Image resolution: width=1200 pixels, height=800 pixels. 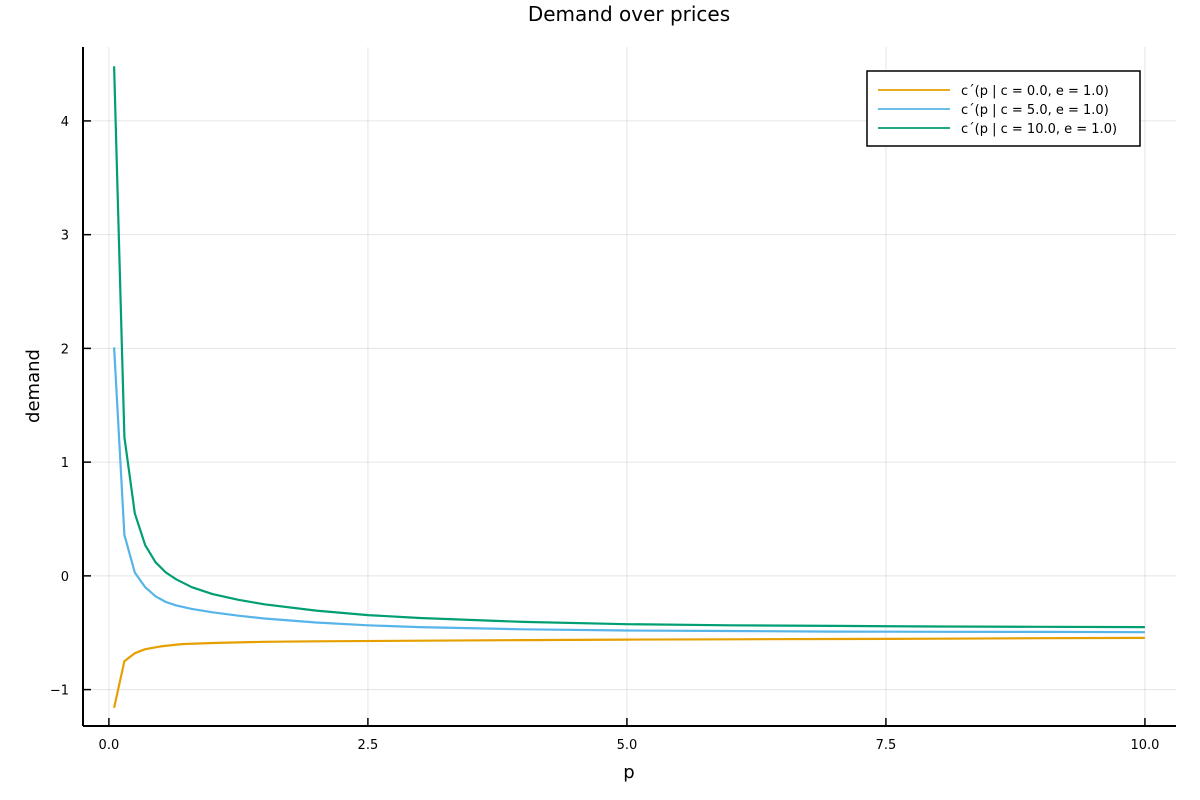 What do you see at coordinates (65, 463) in the screenshot?
I see `y-tick-label: 1` at bounding box center [65, 463].